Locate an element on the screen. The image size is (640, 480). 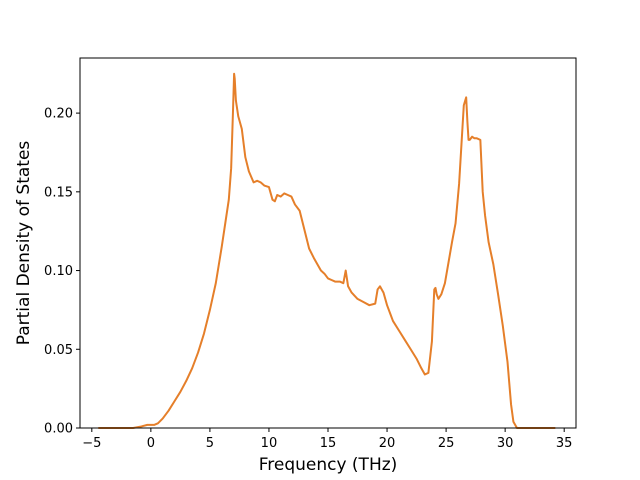
x-tick-label: 15 is located at coordinates (328, 443).